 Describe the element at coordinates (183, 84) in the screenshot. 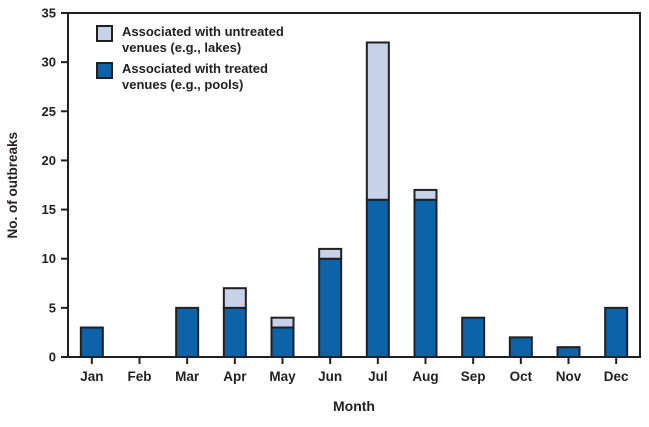

I see `legend-label-treated-line2: venues (e.g., pools)` at that location.